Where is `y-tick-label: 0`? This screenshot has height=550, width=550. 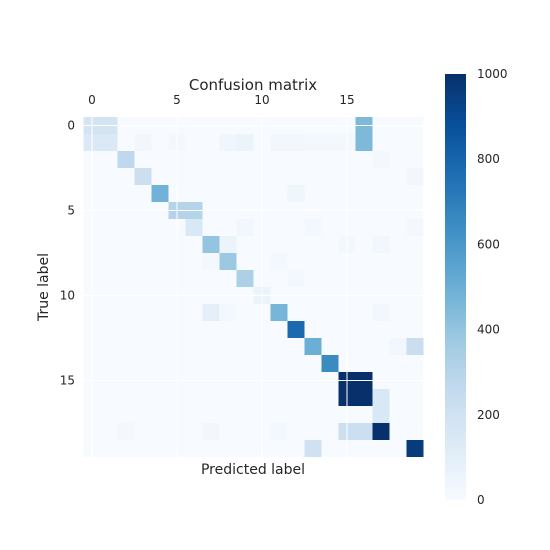
y-tick-label: 0 is located at coordinates (71, 126).